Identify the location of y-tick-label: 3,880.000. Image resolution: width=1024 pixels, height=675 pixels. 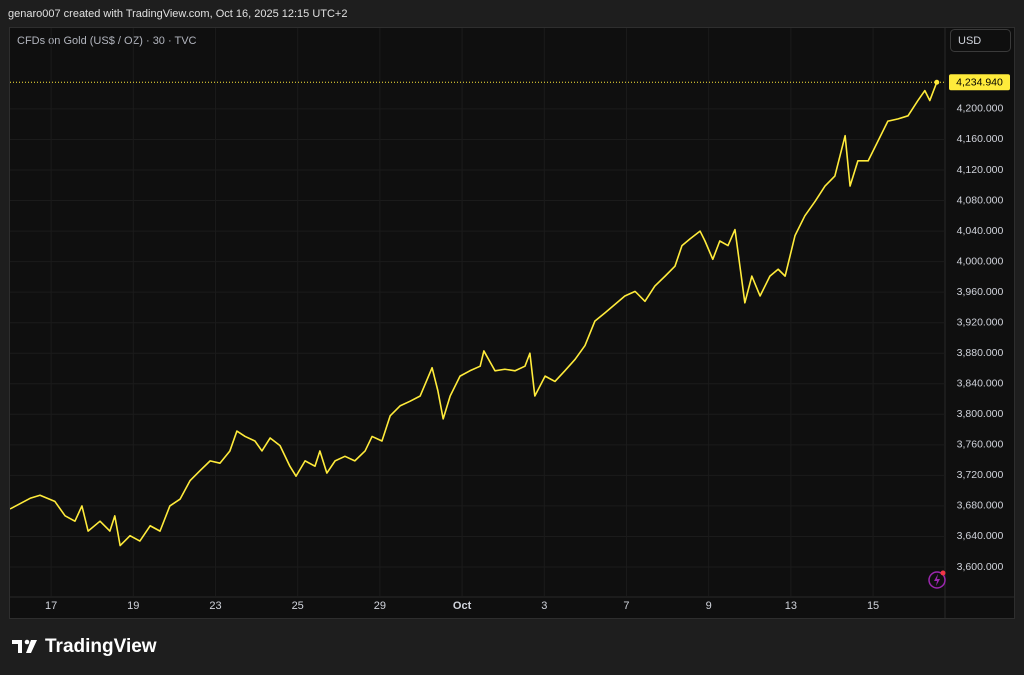
(980, 353).